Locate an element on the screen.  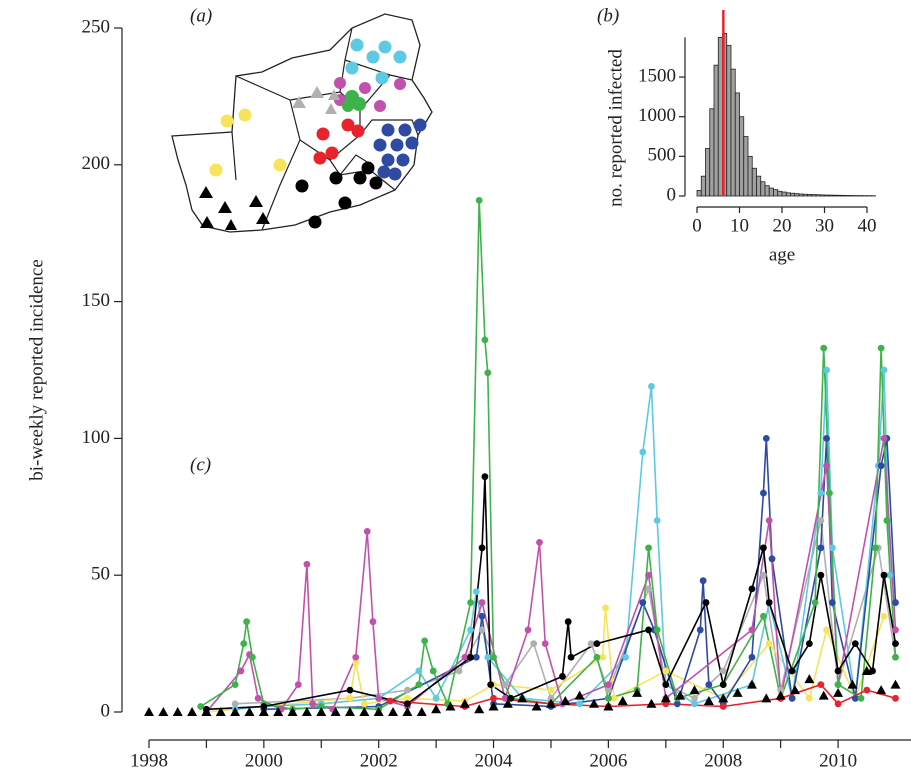
map: (a) is located at coordinates (302, 119).